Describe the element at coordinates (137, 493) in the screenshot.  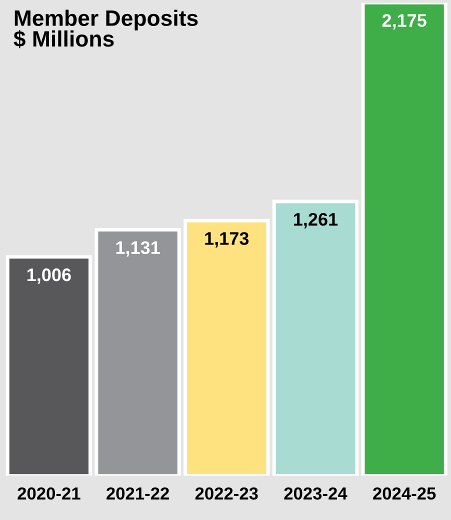
I see `x-tick-label: 2021-22` at that location.